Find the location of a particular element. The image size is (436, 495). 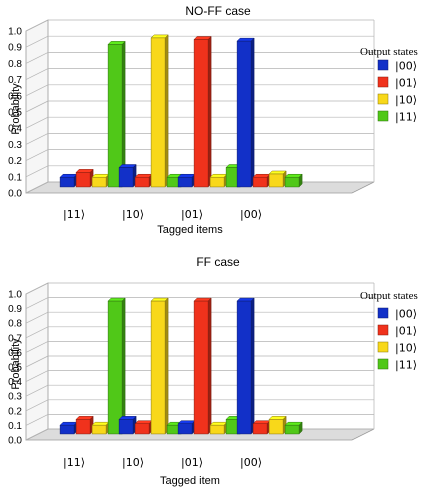

x-axis-label: Tagged items is located at coordinates (190, 230).